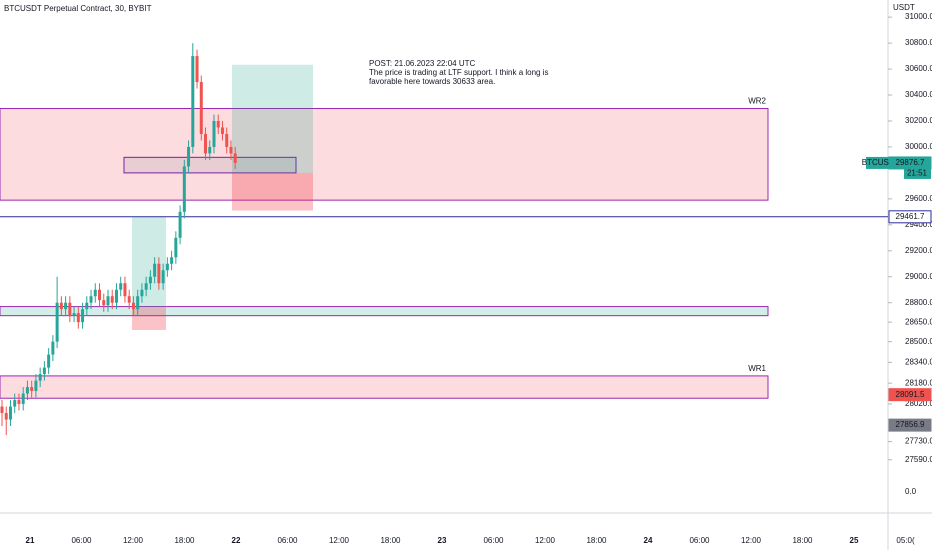 The width and height of the screenshot is (932, 550). I want to click on y-tick-label: 30400.0, so click(918, 94).